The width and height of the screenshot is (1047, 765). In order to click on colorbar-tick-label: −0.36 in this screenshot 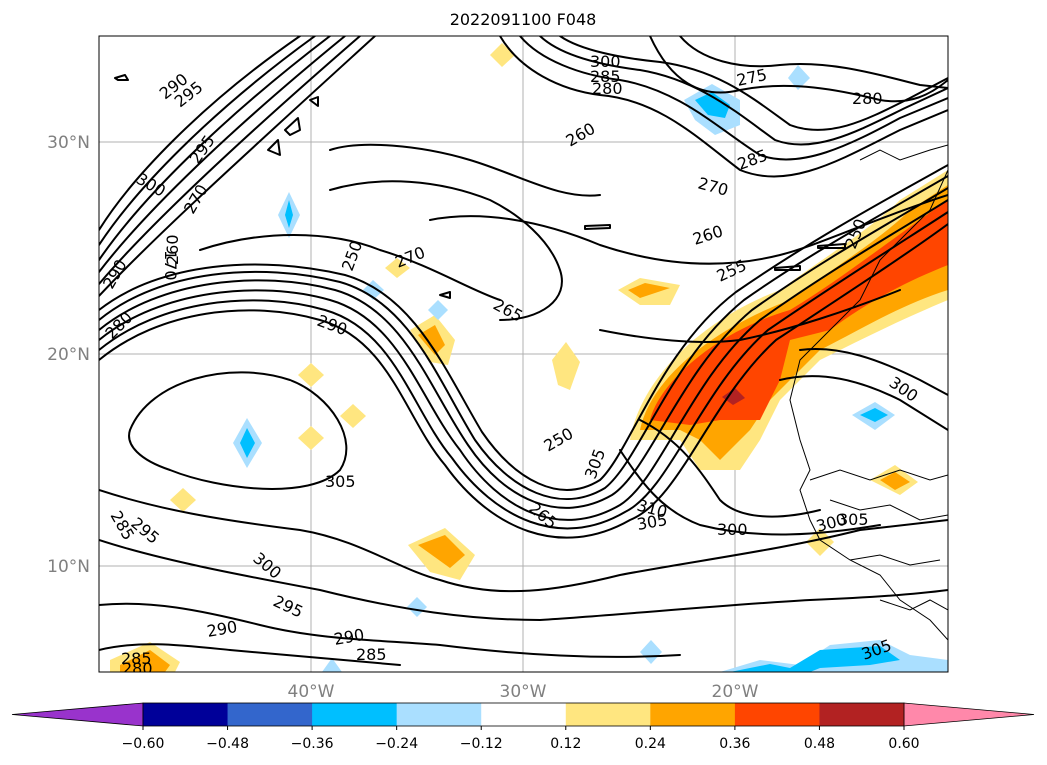, I will do `click(312, 744)`.